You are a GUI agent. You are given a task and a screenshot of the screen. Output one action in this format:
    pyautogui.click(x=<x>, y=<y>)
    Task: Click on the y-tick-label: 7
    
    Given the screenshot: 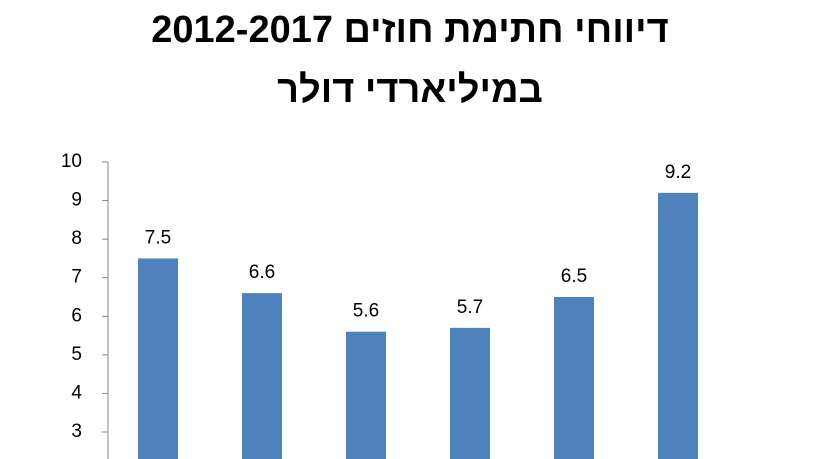 What is the action you would take?
    pyautogui.click(x=76, y=277)
    